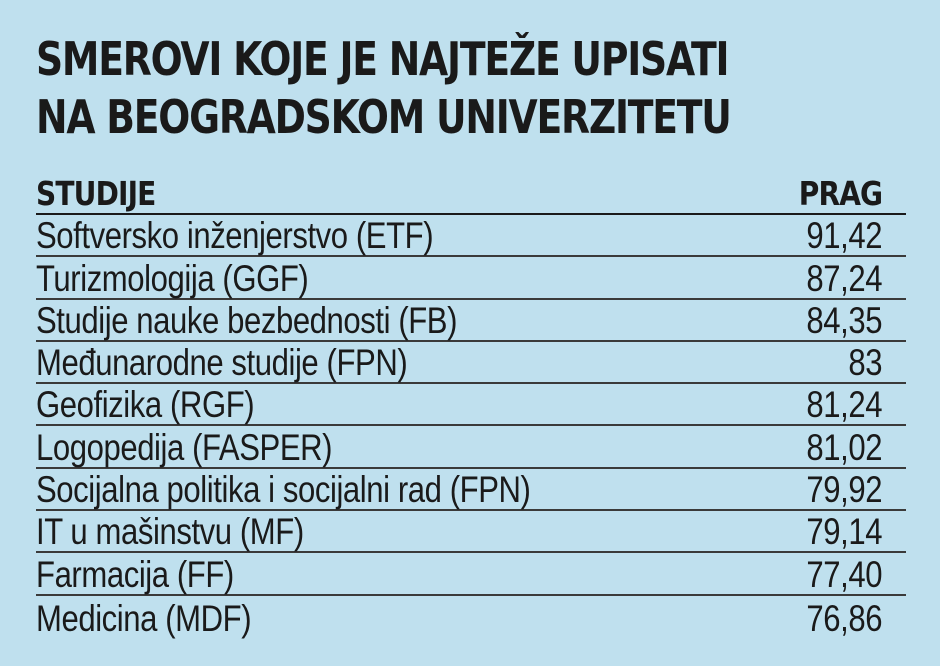  I want to click on threshold-value: 76,86, so click(844, 618).